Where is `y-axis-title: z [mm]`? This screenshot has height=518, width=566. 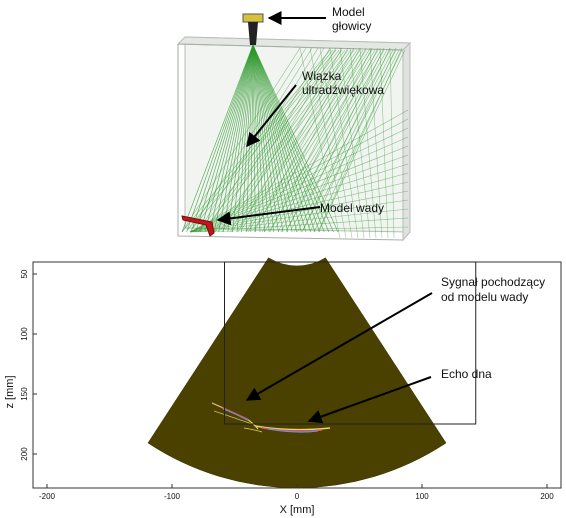 y-axis-title: z [mm] is located at coordinates (10, 392).